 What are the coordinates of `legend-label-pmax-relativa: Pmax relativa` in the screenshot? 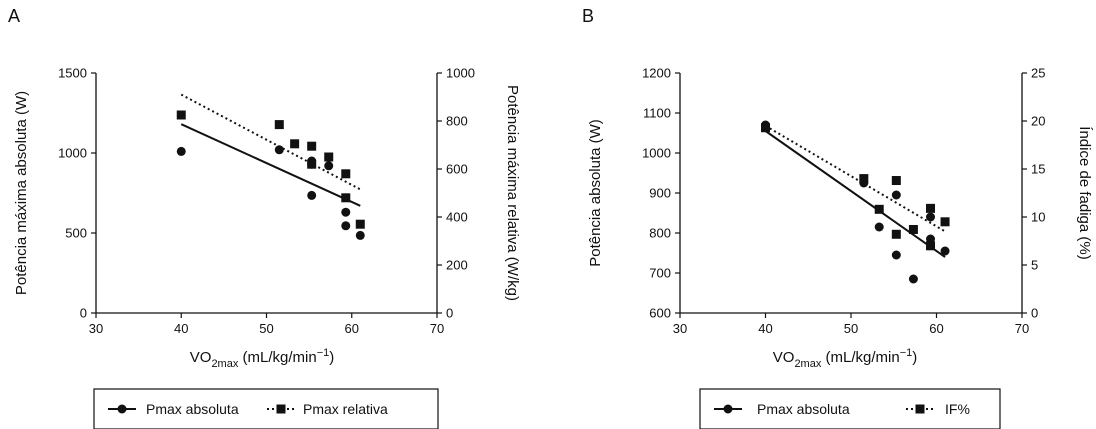 It's located at (345, 409).